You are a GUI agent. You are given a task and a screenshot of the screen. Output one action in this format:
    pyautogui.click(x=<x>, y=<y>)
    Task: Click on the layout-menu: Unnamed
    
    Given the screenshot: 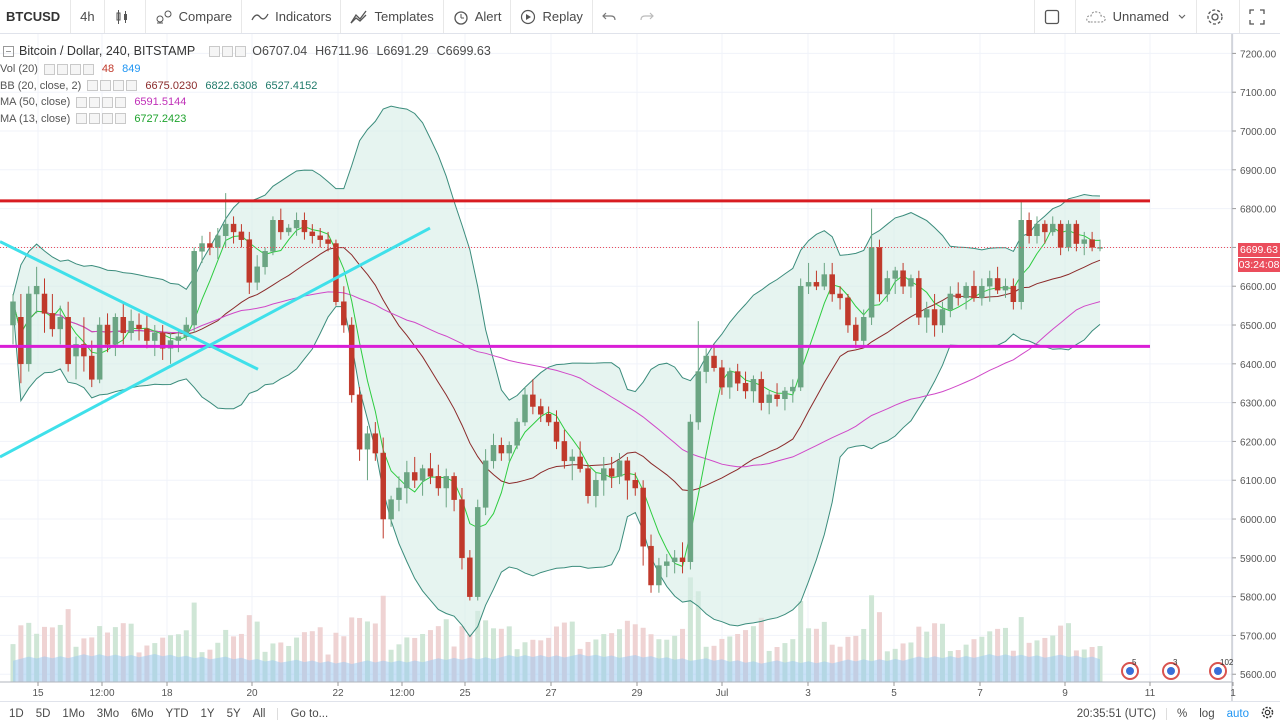 What is the action you would take?
    pyautogui.click(x=1136, y=16)
    